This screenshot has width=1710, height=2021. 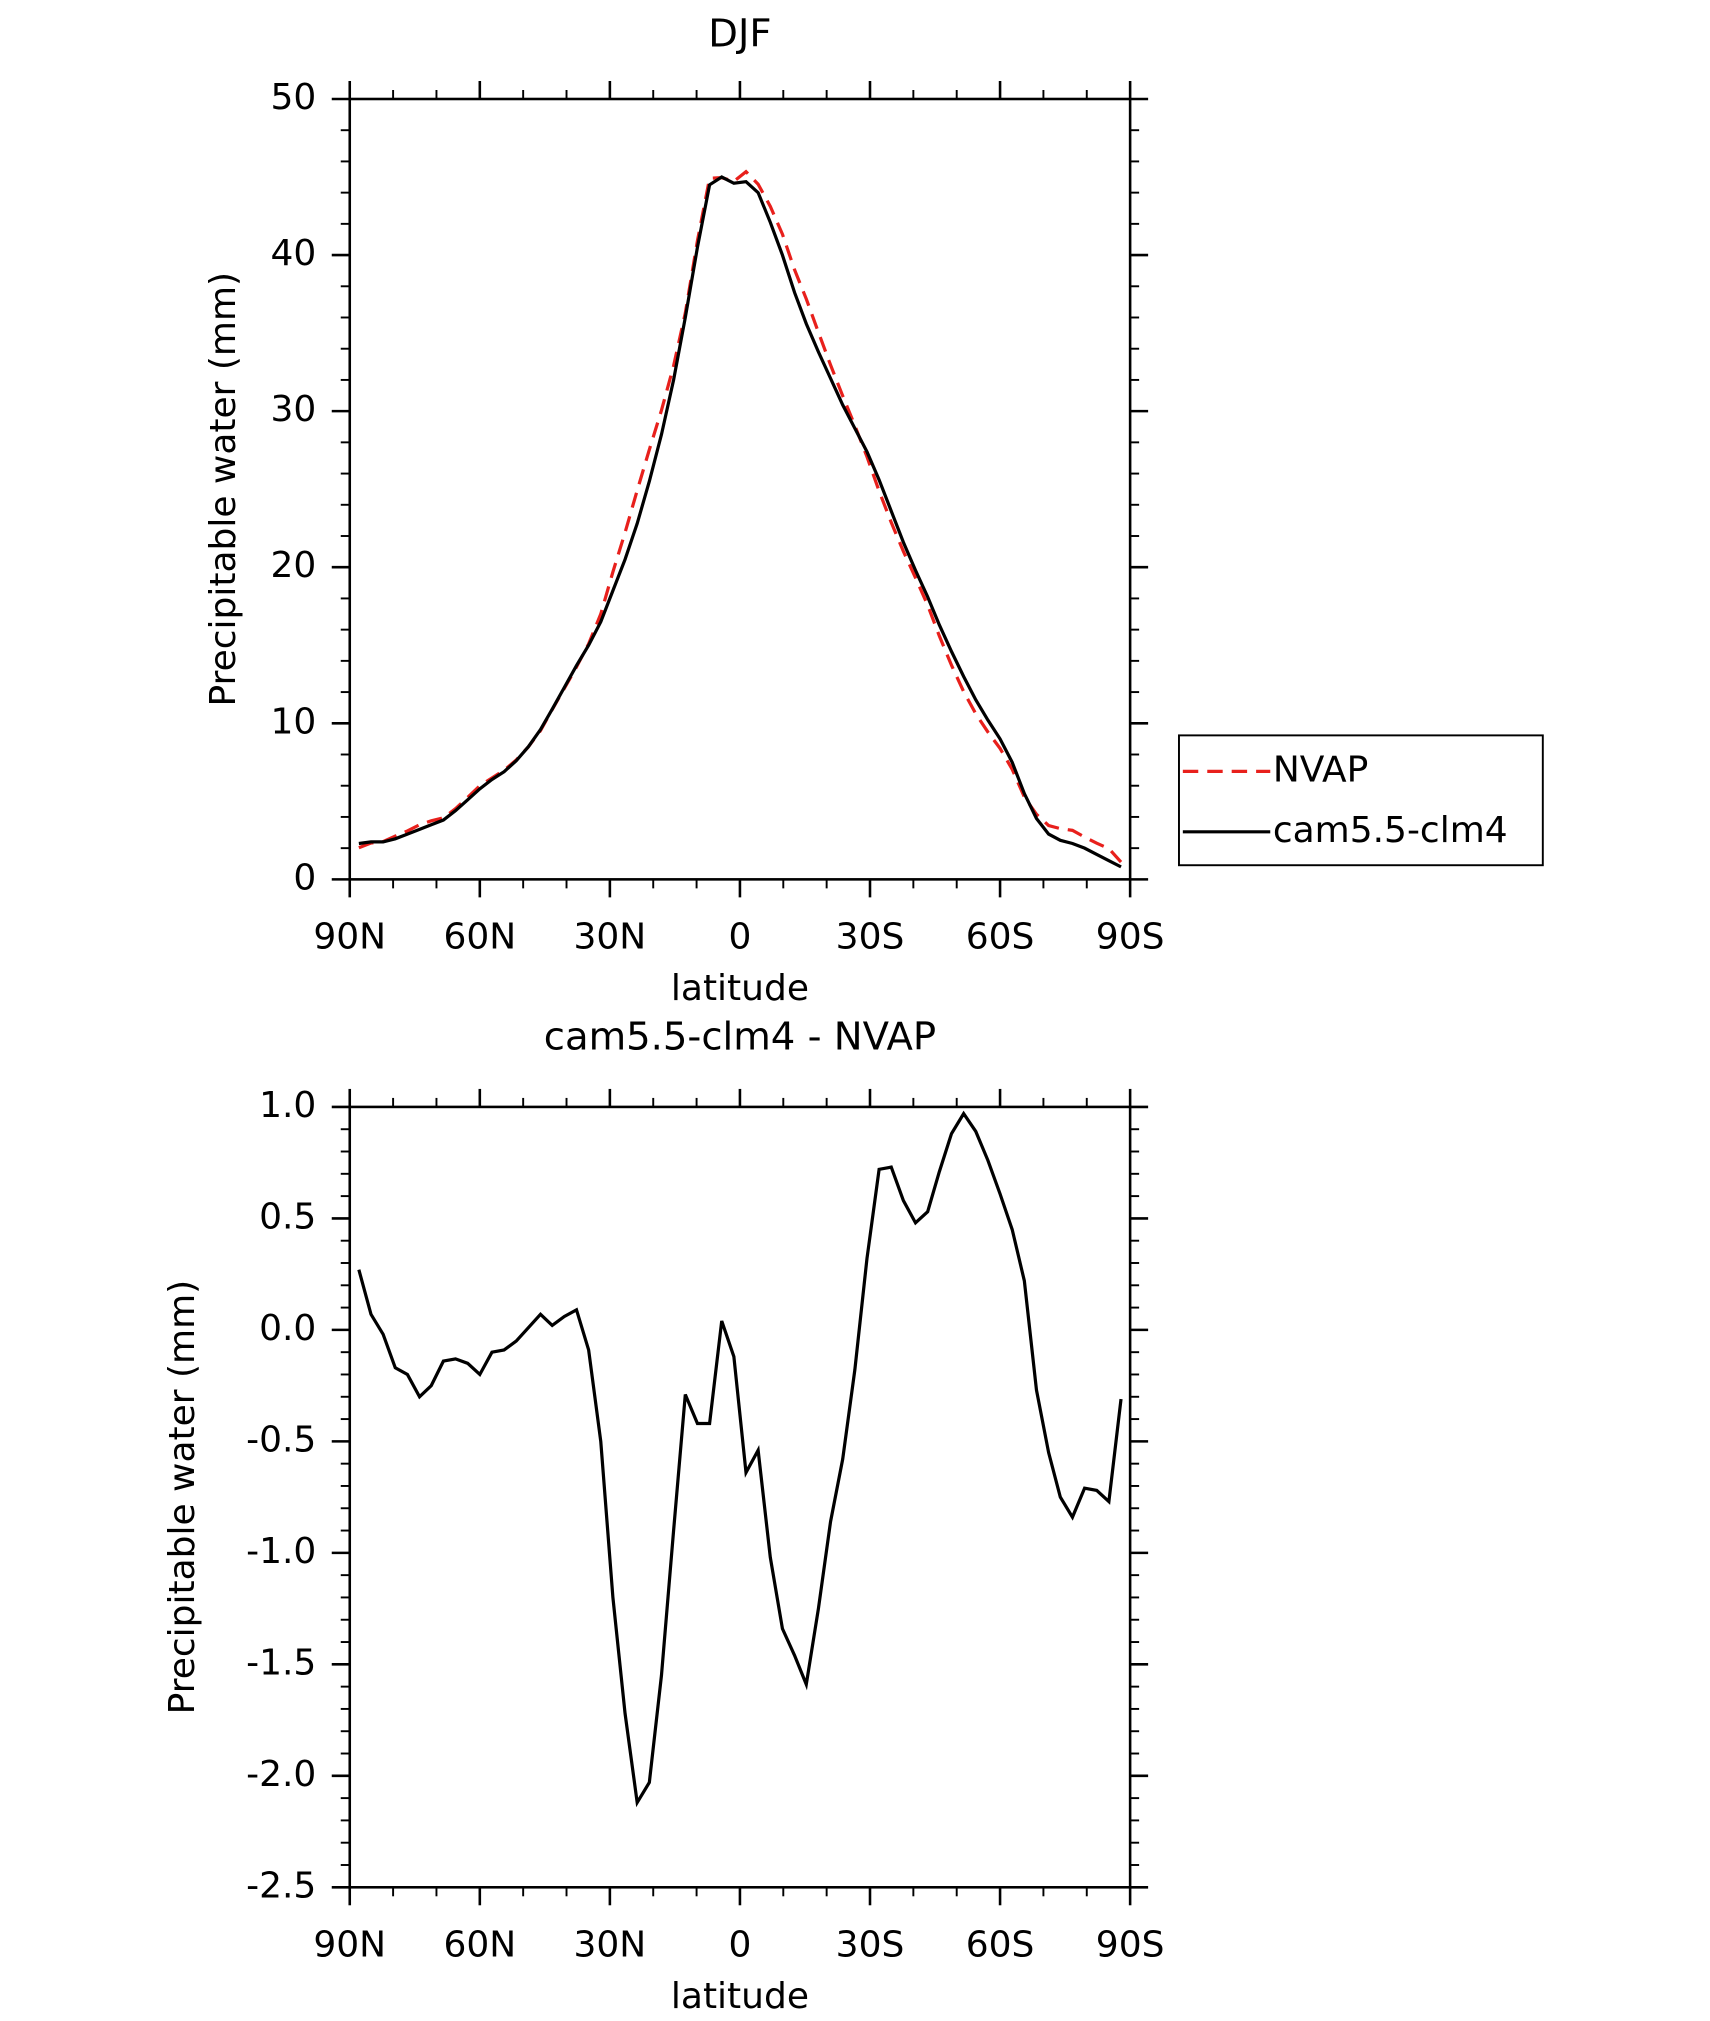 I want to click on y-tick-label: 40, so click(x=294, y=253).